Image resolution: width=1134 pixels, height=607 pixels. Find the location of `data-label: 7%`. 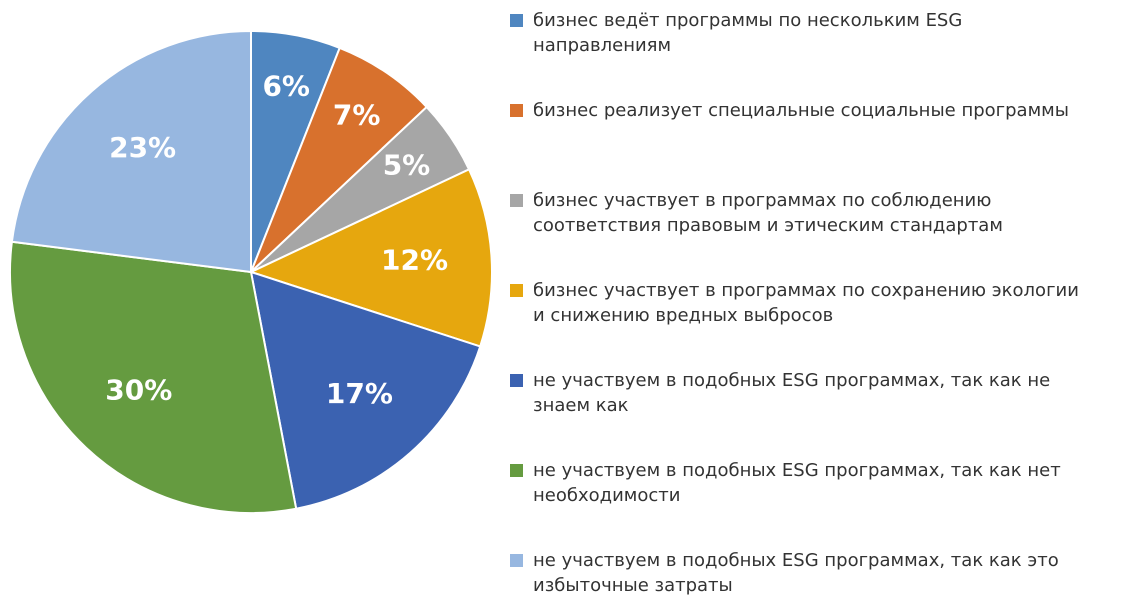

data-label: 7% is located at coordinates (357, 115).